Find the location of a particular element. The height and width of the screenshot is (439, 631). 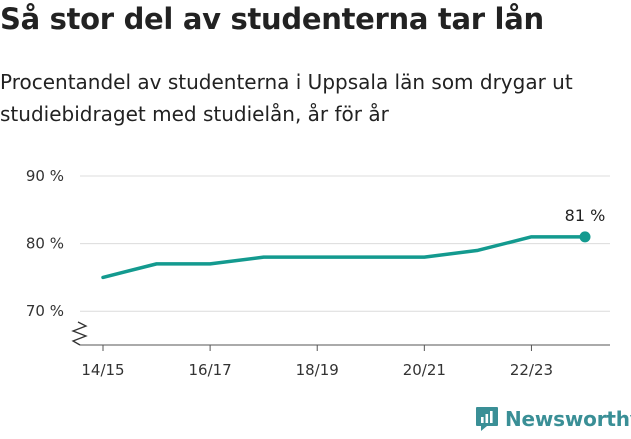

y-tick-label: 80 % is located at coordinates (45, 244).